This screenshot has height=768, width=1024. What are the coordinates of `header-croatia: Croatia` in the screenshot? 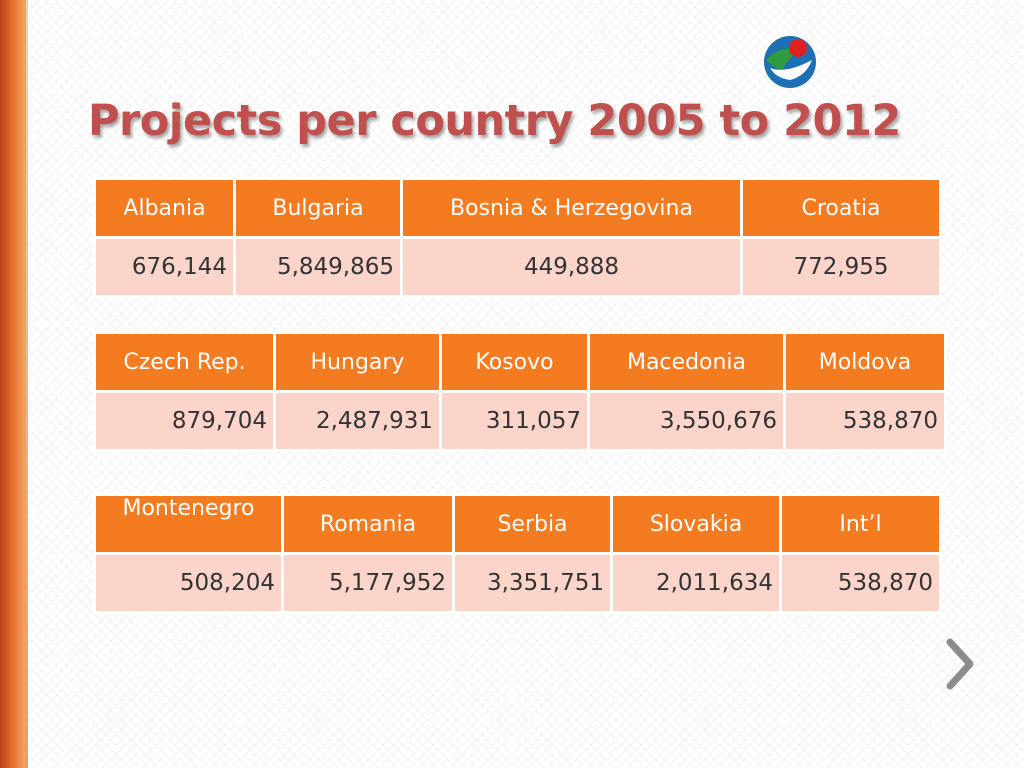 It's located at (841, 208).